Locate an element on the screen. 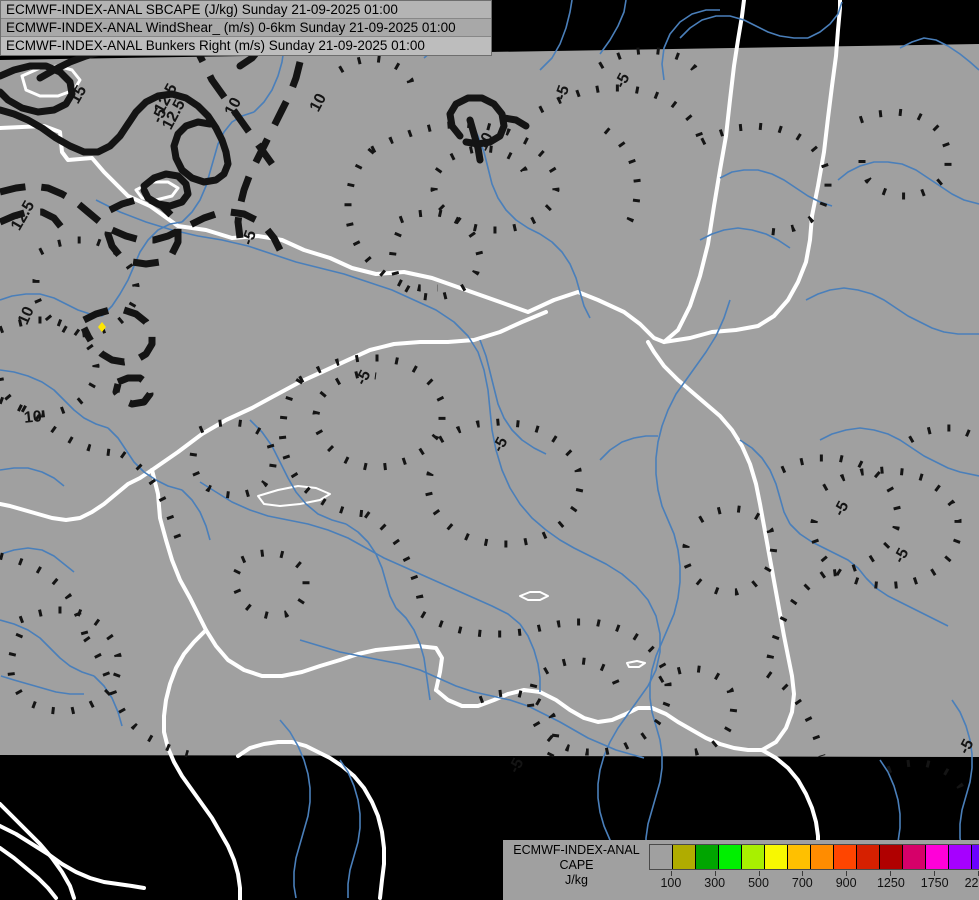 The height and width of the screenshot is (900, 979). storm-marker-icon is located at coordinates (102, 327).